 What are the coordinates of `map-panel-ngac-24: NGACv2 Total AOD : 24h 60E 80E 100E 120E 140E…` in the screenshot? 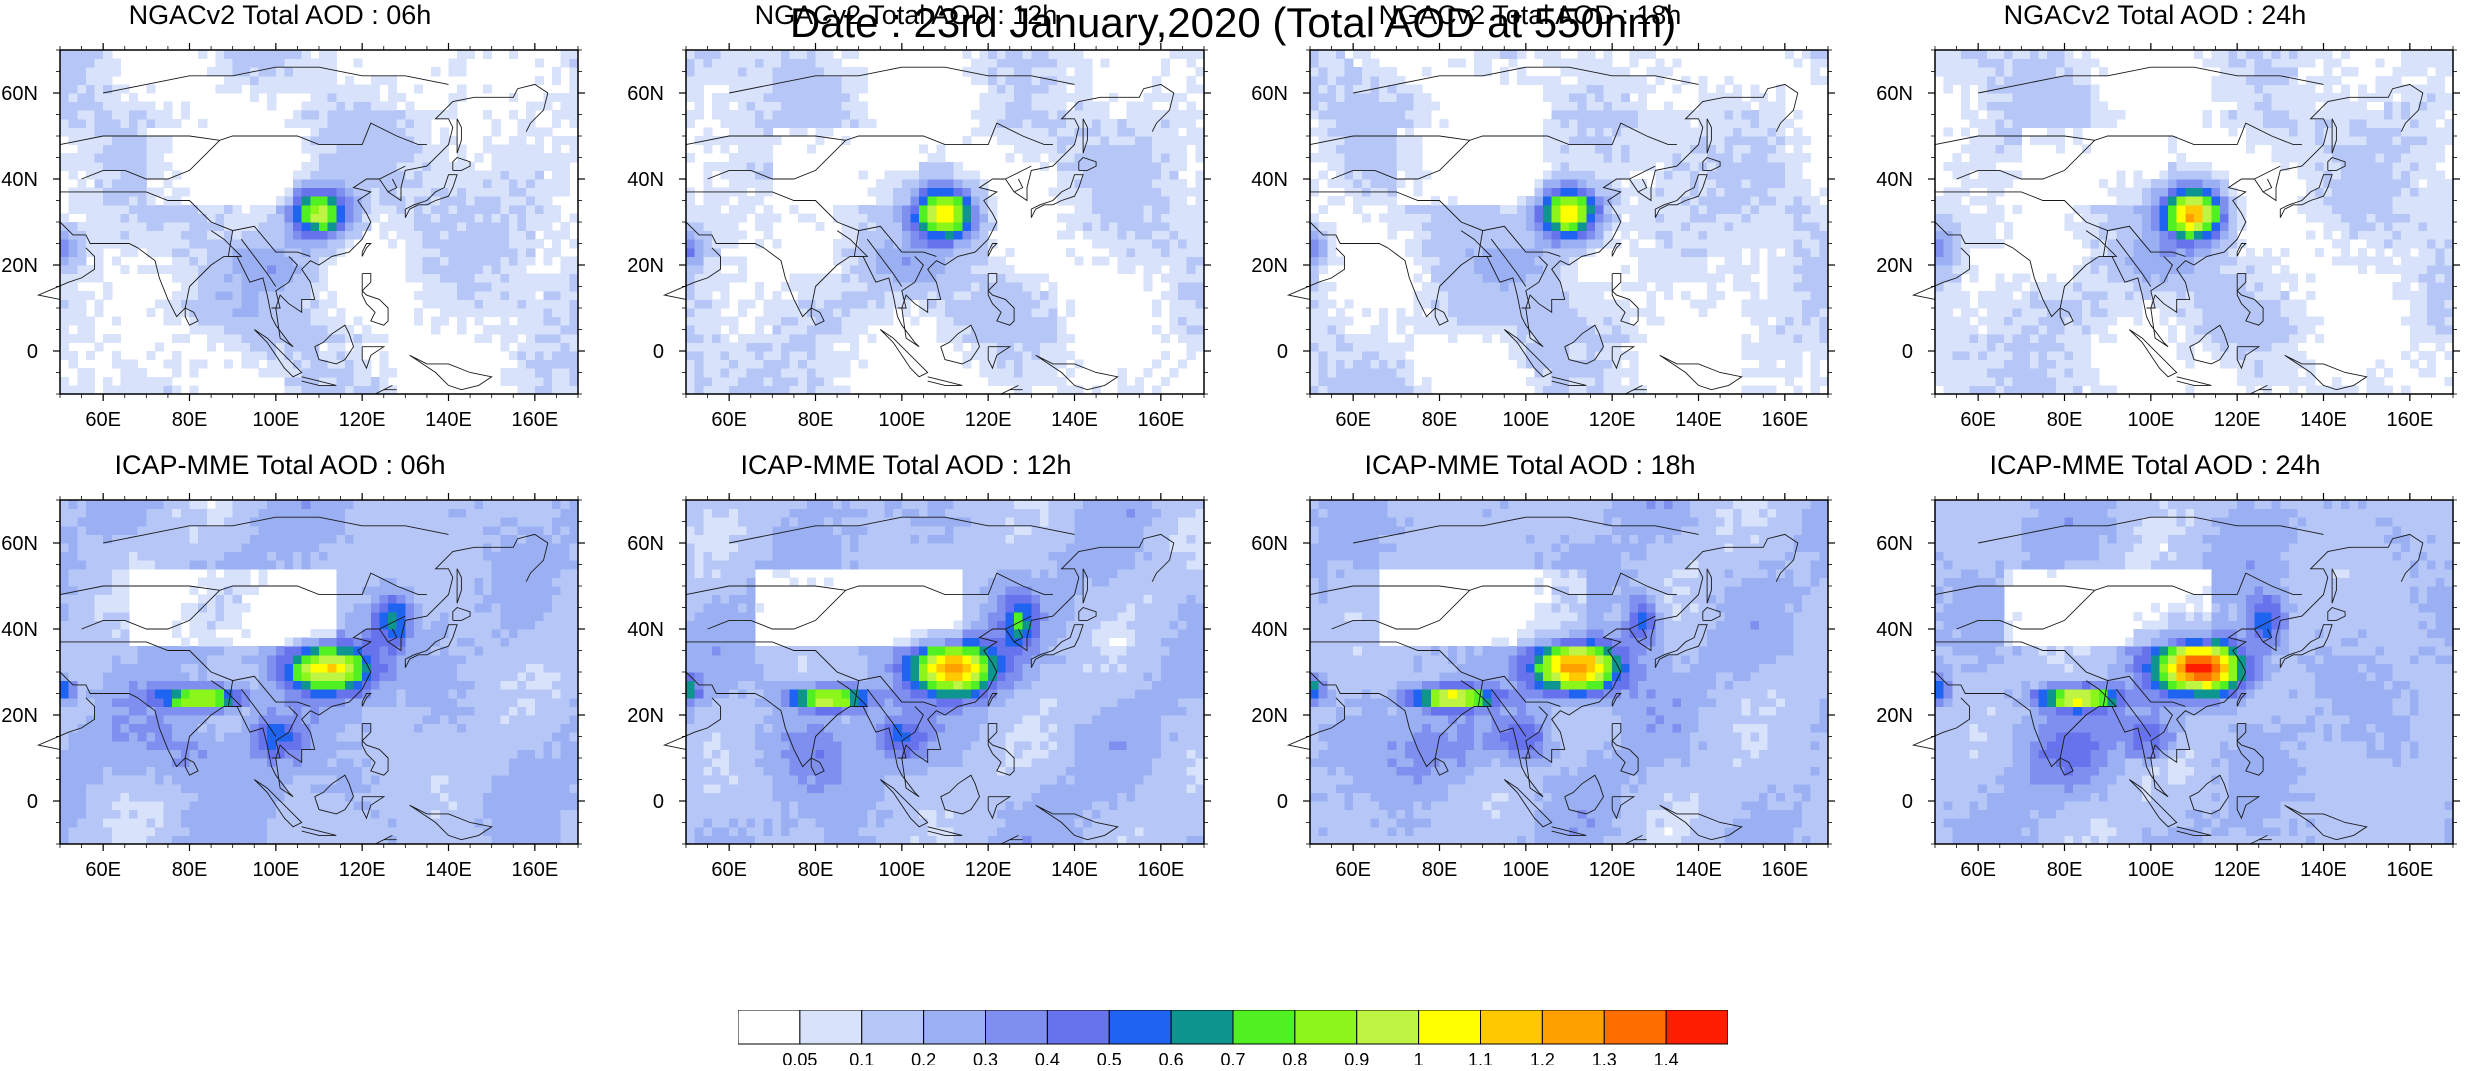 It's located at (2167, 226).